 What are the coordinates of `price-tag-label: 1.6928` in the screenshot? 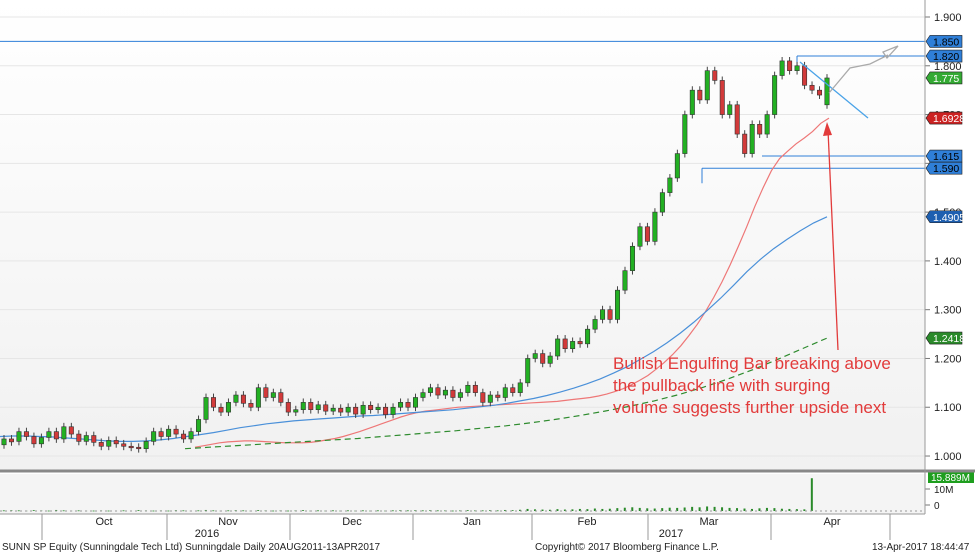 It's located at (949, 119).